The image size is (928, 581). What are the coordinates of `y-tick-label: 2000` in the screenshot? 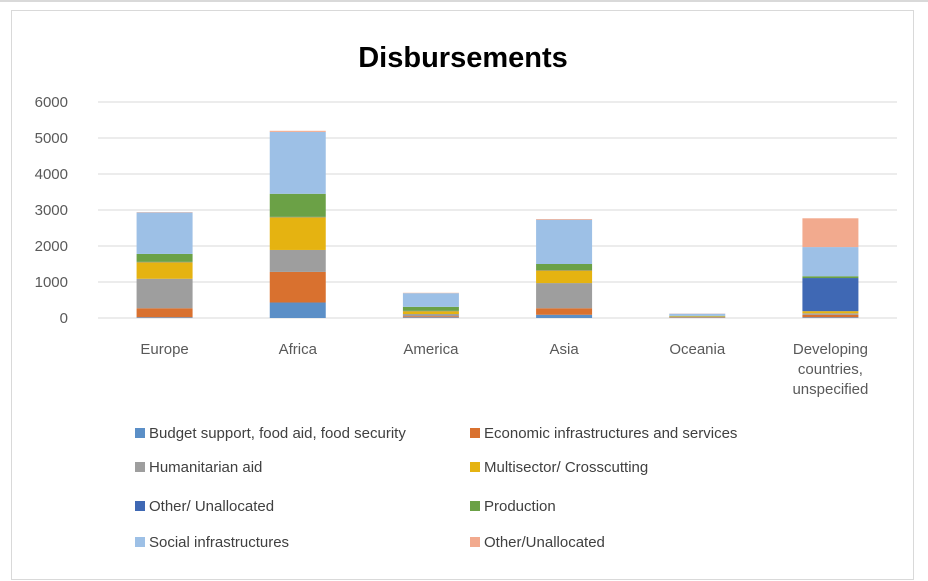 It's located at (51, 246).